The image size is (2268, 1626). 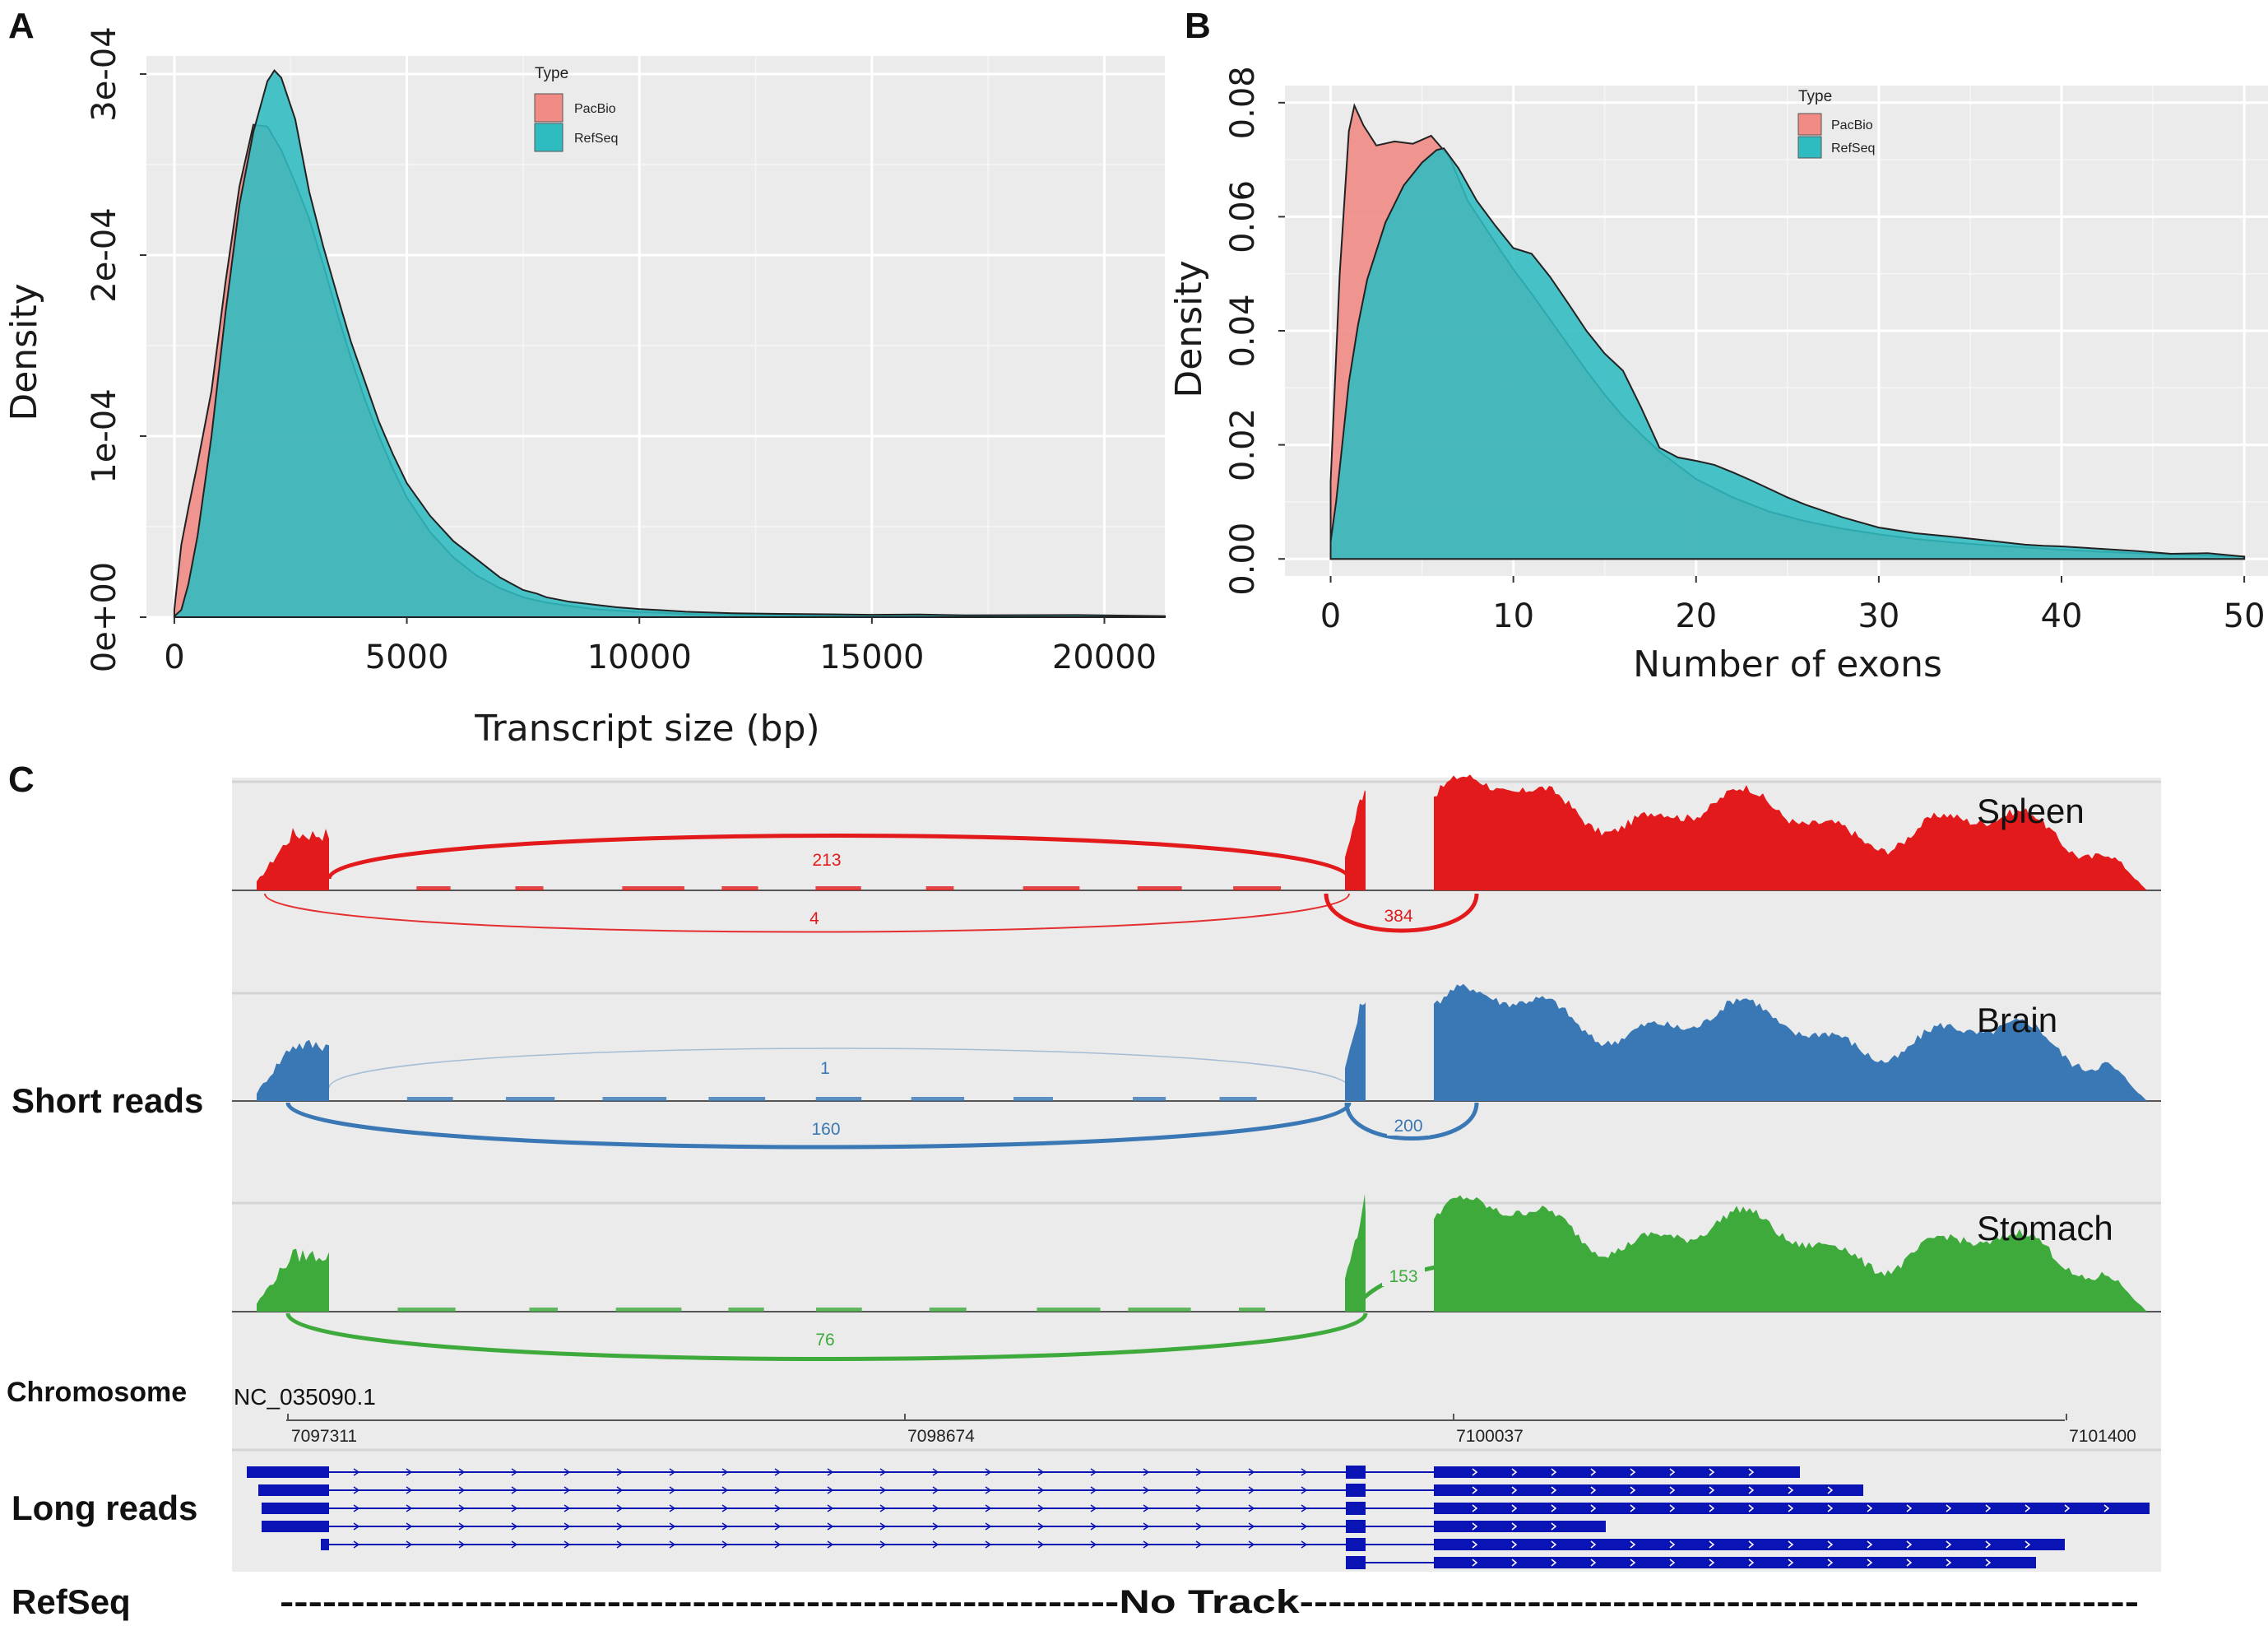 What do you see at coordinates (1878, 616) in the screenshot?
I see `chart-b-x-tick-label: 30` at bounding box center [1878, 616].